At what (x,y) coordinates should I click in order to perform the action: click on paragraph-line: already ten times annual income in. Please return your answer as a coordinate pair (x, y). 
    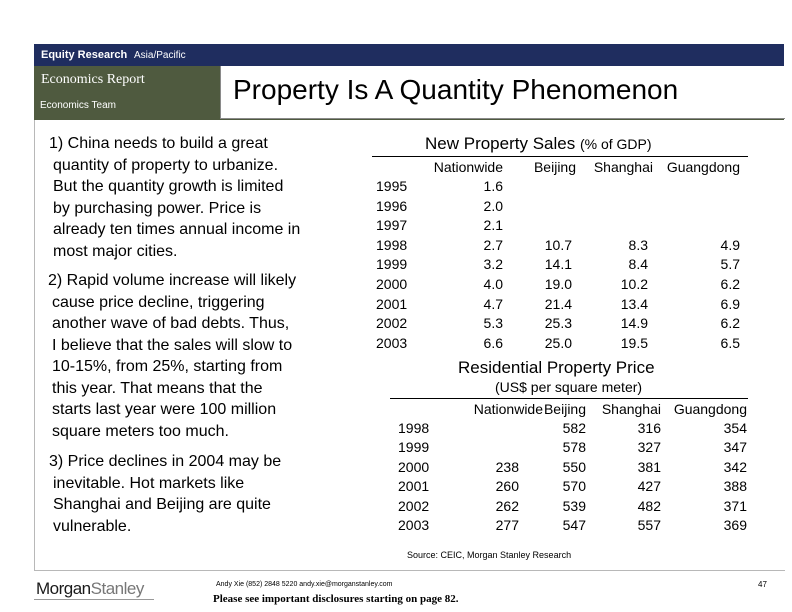
    Looking at the image, I should click on (177, 229).